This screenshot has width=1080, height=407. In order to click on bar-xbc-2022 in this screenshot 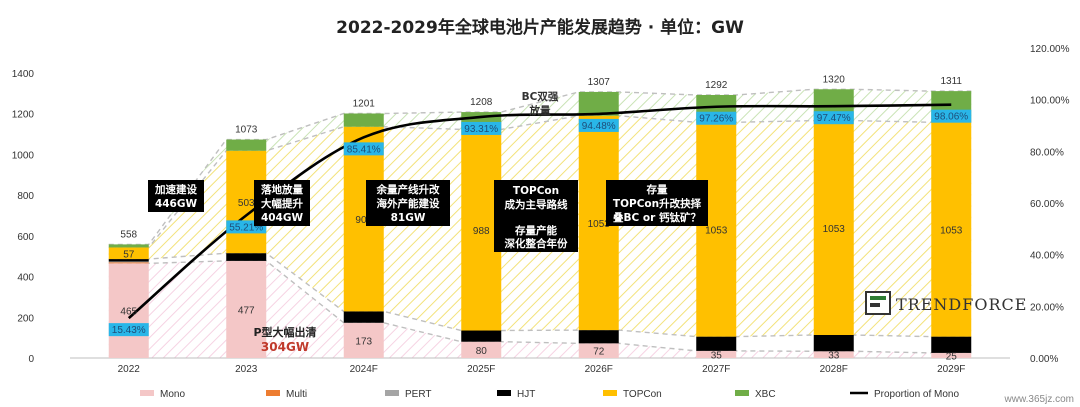, I will do `click(128, 246)`.